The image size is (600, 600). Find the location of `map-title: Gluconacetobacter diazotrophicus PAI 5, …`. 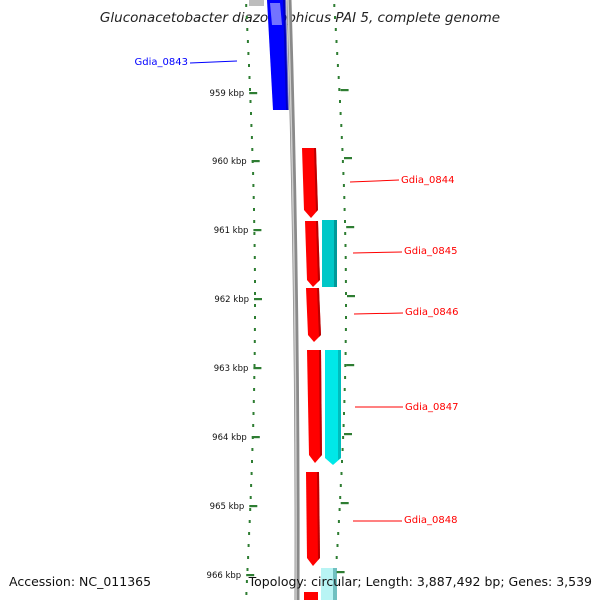

map-title: Gluconacetobacter diazotrophicus PAI 5, … is located at coordinates (300, 18).